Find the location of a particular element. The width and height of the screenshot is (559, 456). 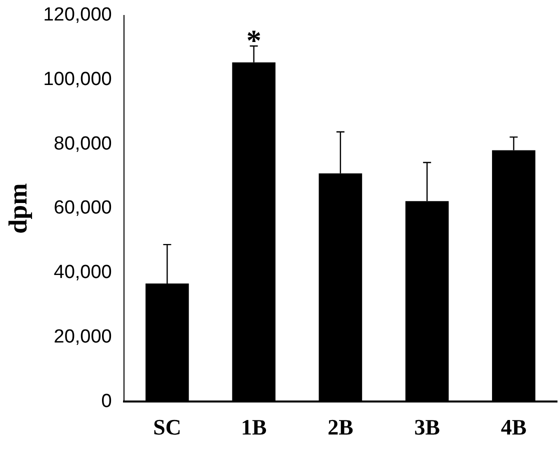

y-tick-label: 0 is located at coordinates (106, 401).